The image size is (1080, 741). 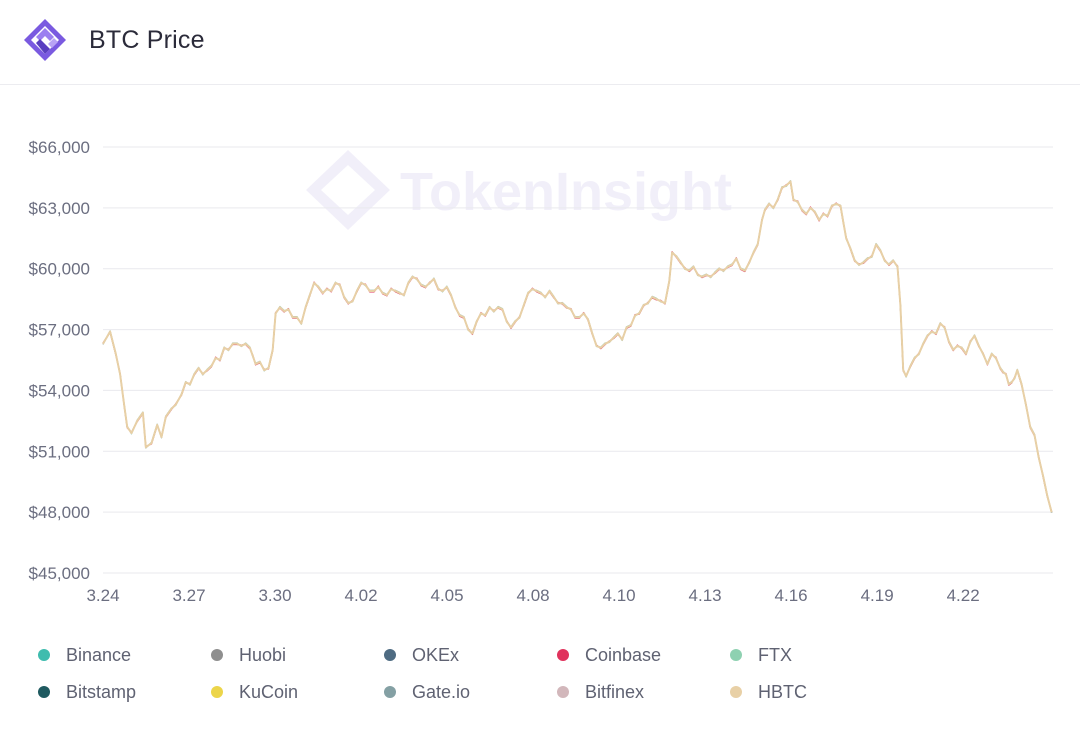 What do you see at coordinates (59, 573) in the screenshot?
I see `y-tick-label: $45,000` at bounding box center [59, 573].